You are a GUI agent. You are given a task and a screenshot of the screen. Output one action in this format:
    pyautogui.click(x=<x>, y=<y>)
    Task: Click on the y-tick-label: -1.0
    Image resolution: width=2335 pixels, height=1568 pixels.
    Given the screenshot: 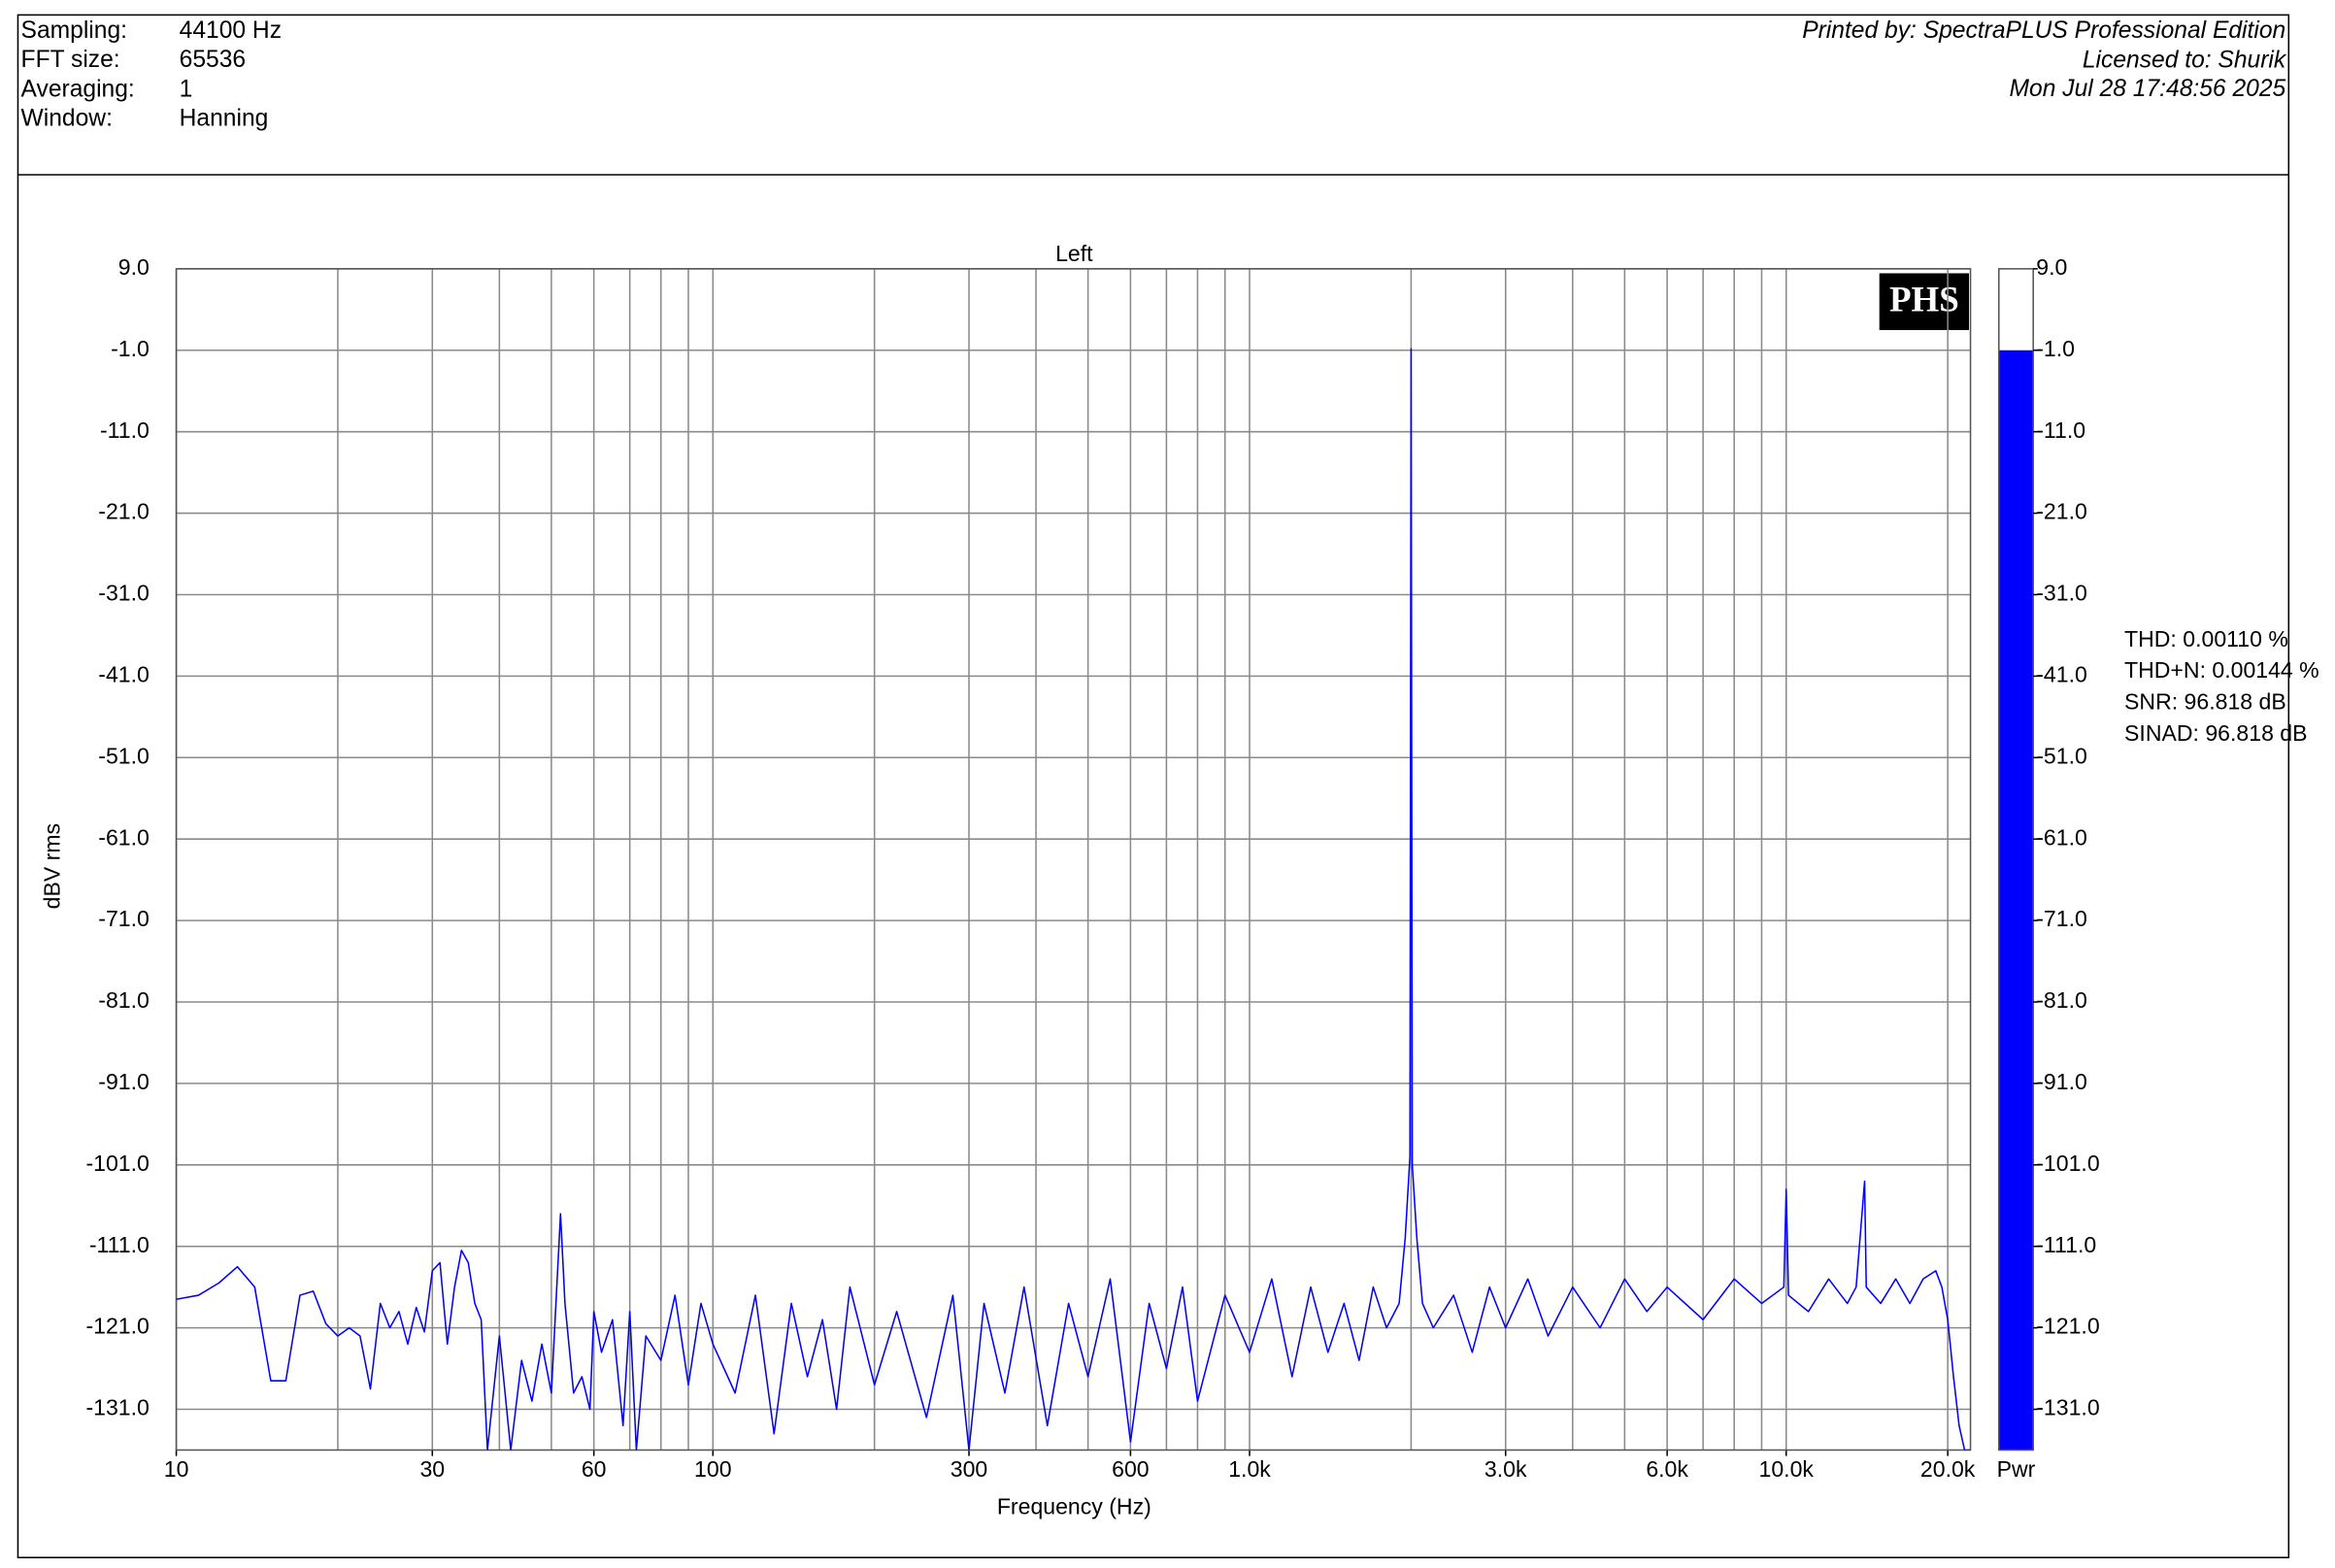 What is the action you would take?
    pyautogui.click(x=130, y=348)
    